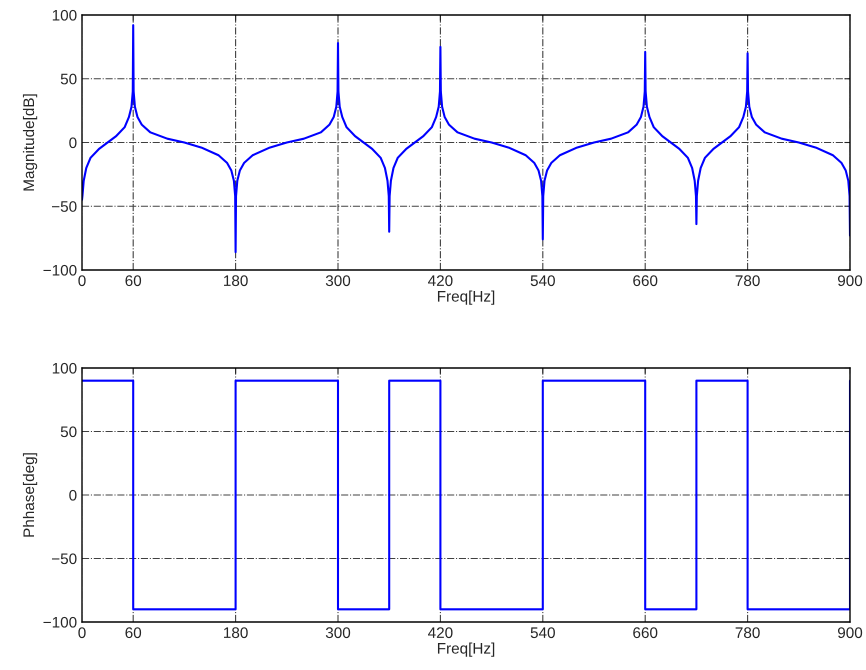 The height and width of the screenshot is (670, 866). I want to click on y-axis-title: Phhase[deg], so click(30, 495).